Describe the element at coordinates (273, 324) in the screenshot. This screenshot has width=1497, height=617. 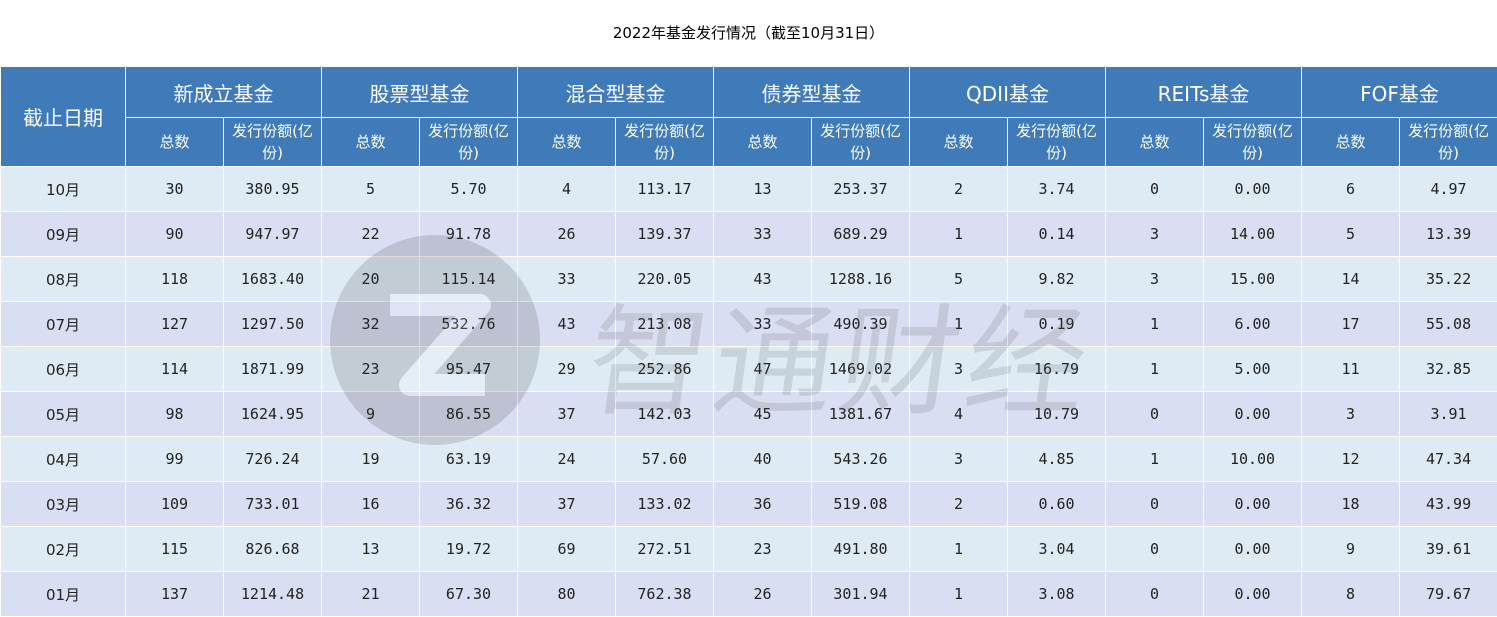
I see `cell-amount: 1297.50` at that location.